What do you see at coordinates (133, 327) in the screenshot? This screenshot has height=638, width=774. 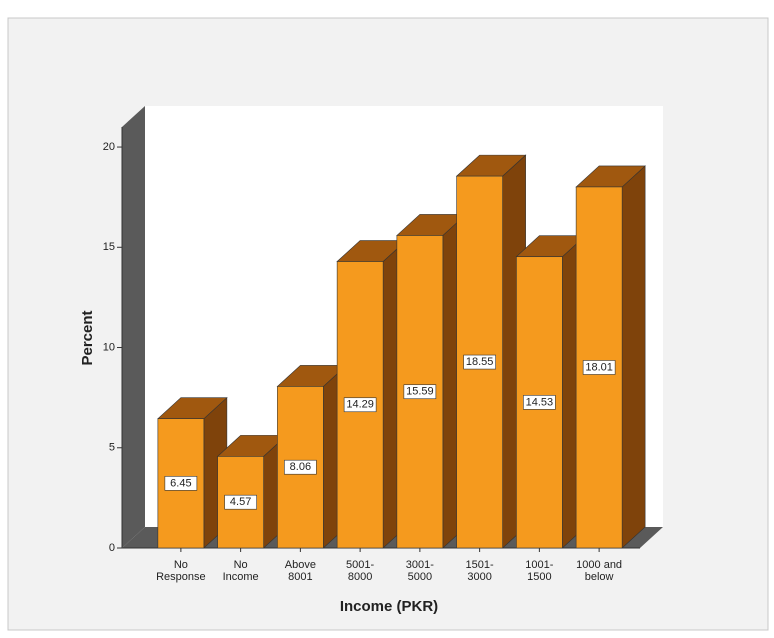 I see `left-wall` at bounding box center [133, 327].